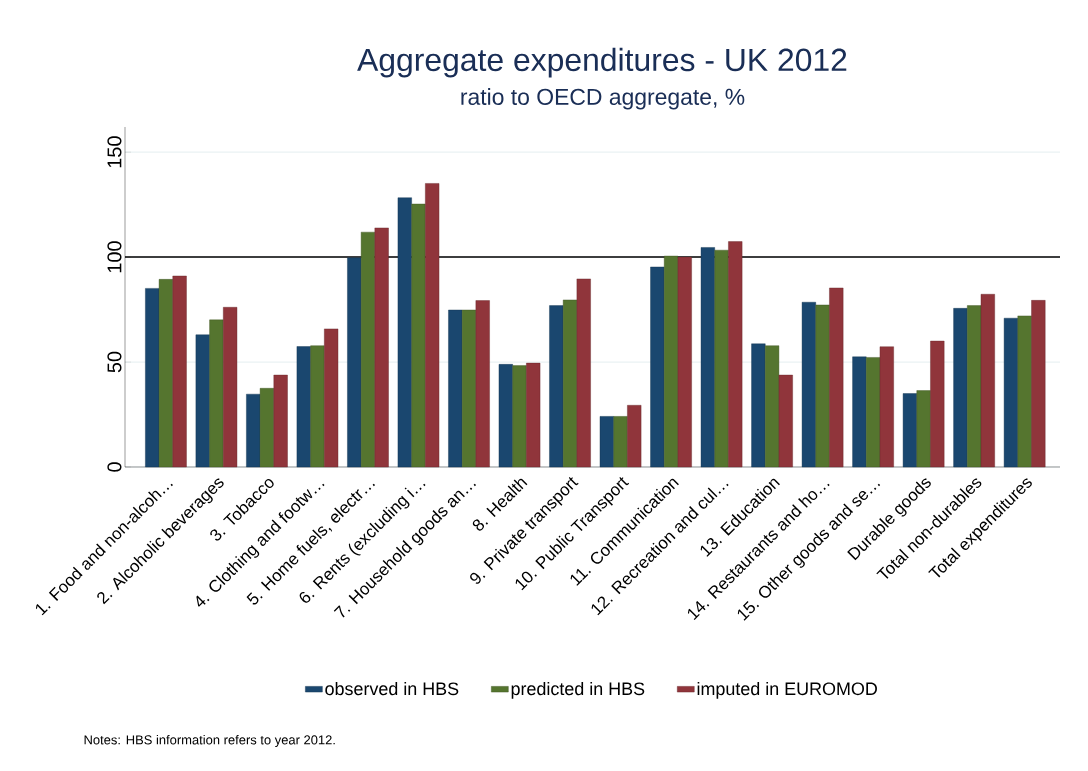 This screenshot has width=1088, height=771. What do you see at coordinates (114, 467) in the screenshot?
I see `y-tick-label: 0` at bounding box center [114, 467].